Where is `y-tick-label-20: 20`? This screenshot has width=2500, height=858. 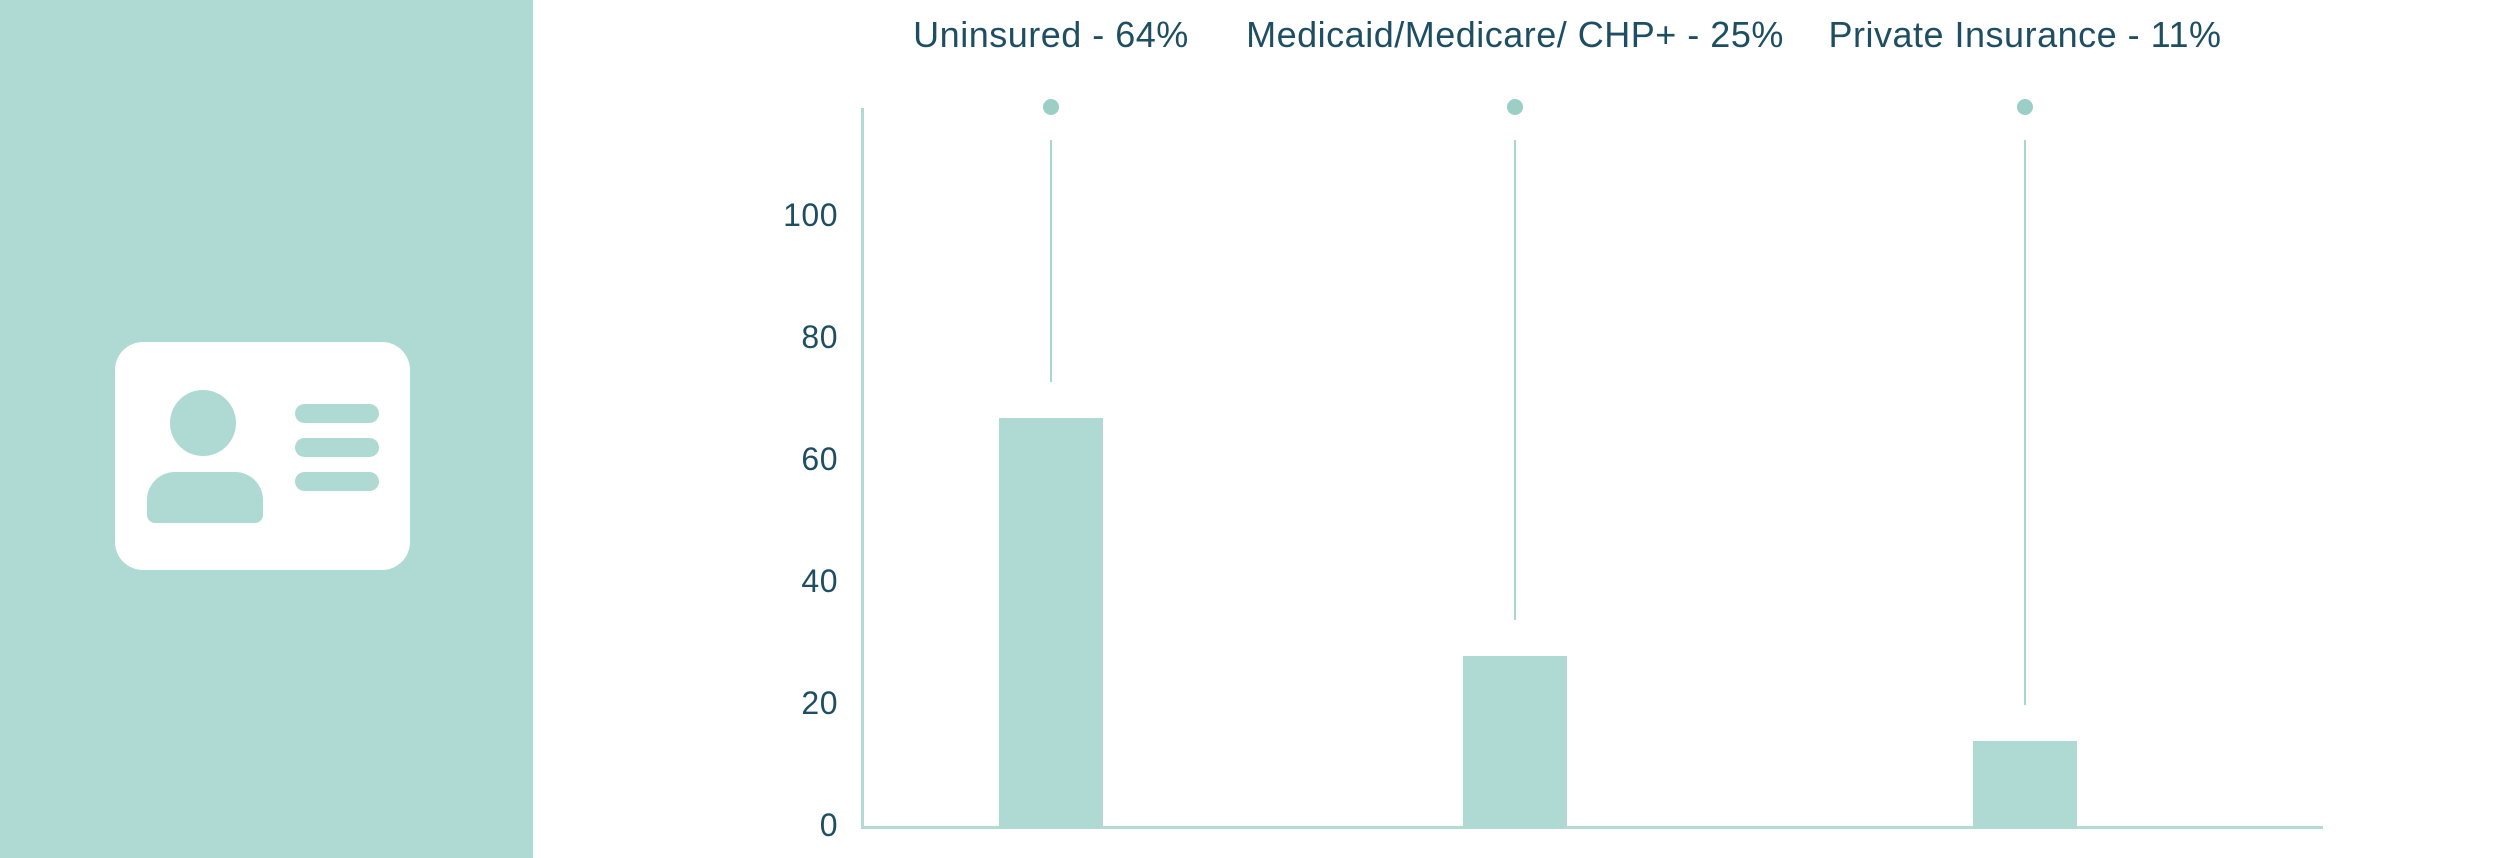 y-tick-label-20: 20 is located at coordinates (819, 703).